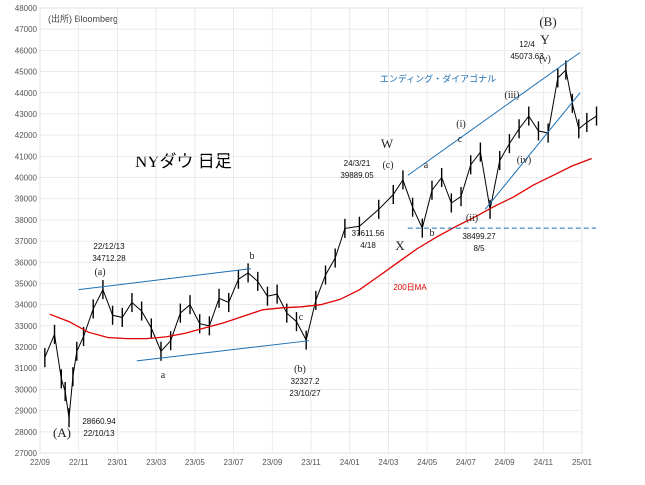 The height and width of the screenshot is (485, 645). What do you see at coordinates (479, 248) in the screenshot?
I see `point-date-label: 8/5` at bounding box center [479, 248].